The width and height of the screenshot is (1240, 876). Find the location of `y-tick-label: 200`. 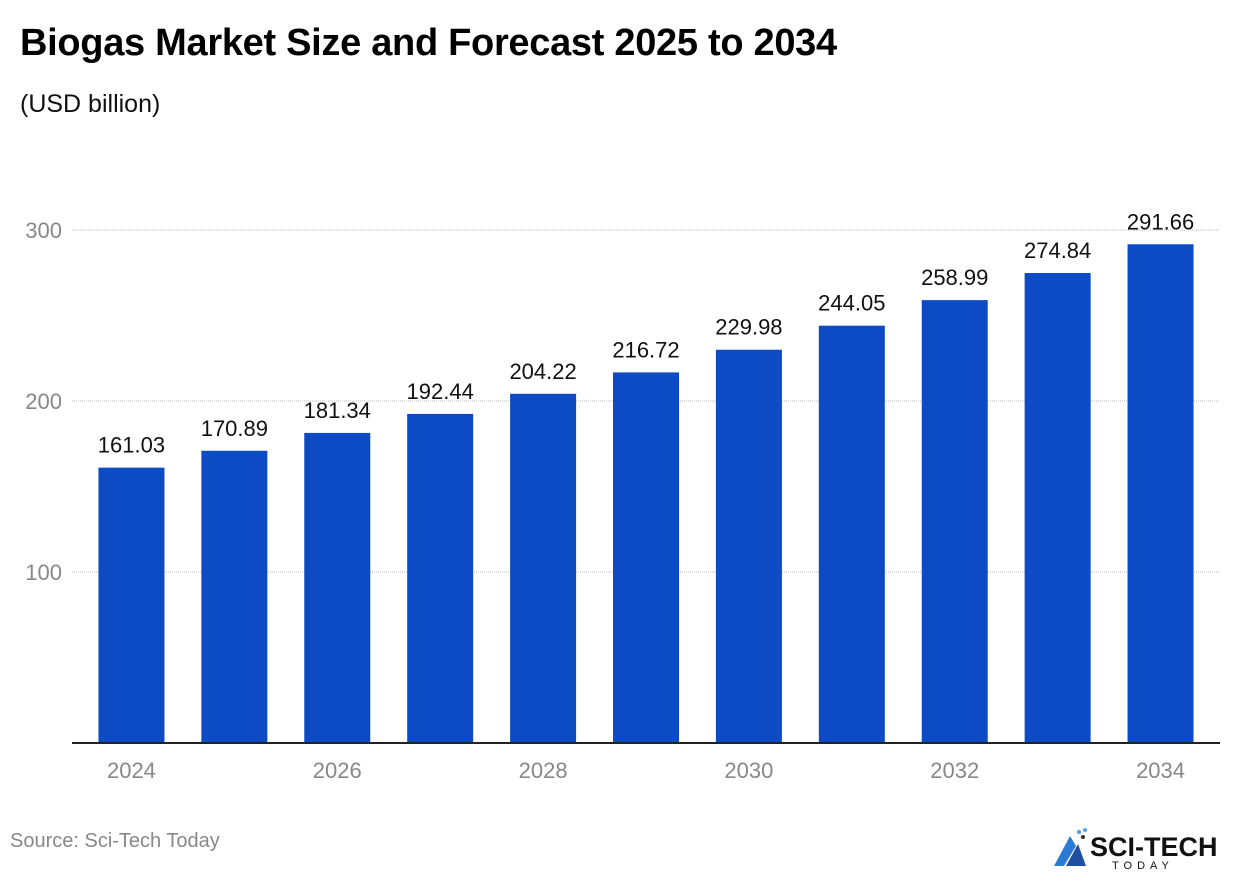

y-tick-label: 200 is located at coordinates (43, 401).